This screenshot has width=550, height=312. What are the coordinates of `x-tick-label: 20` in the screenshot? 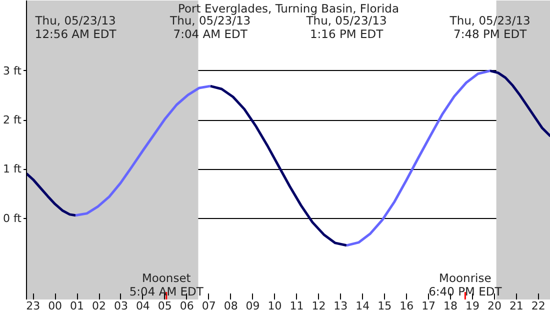 It's located at (494, 306).